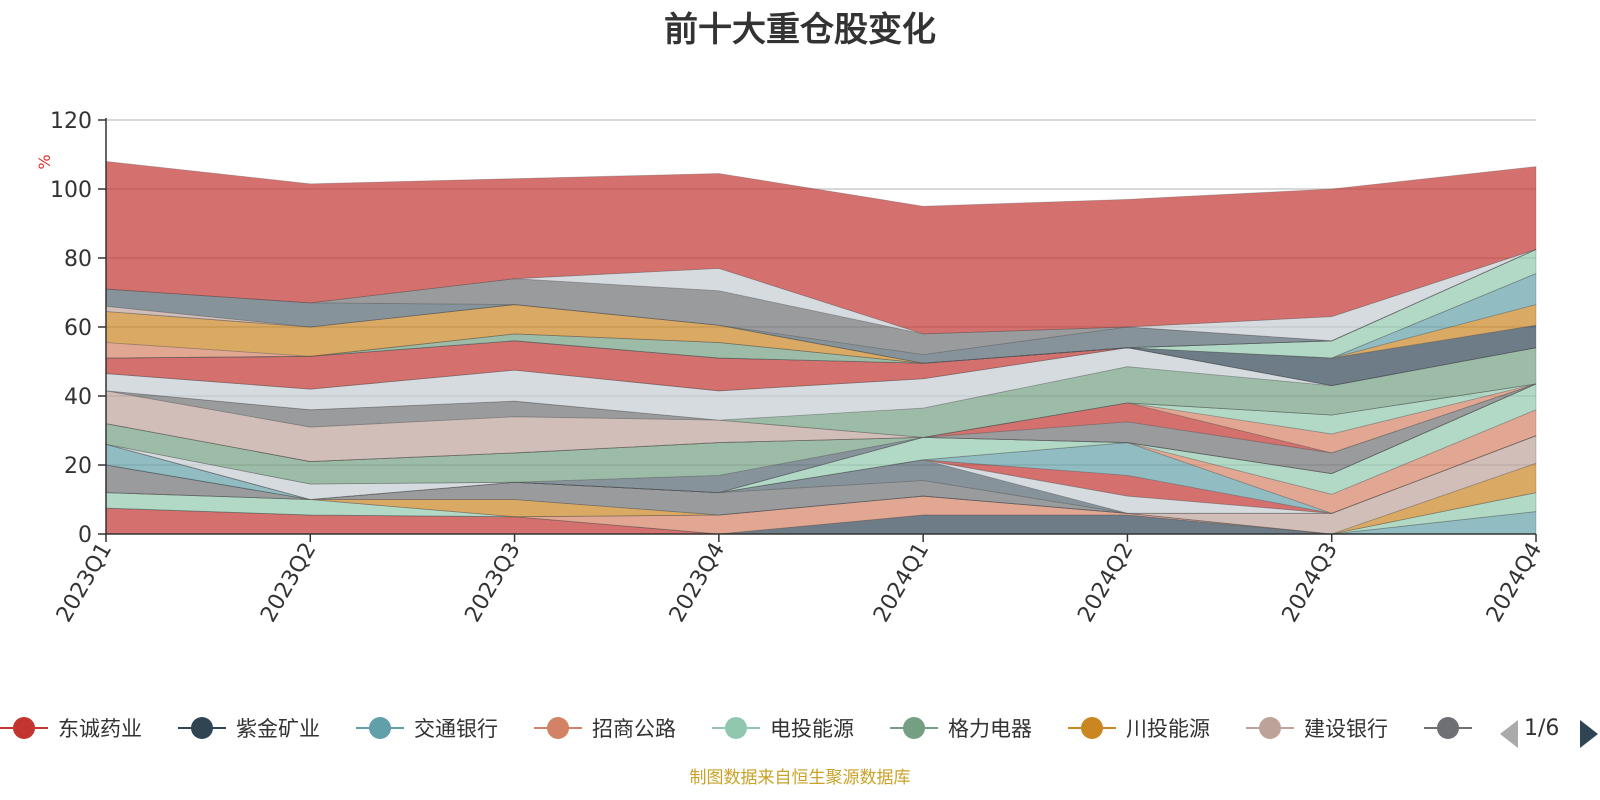 The width and height of the screenshot is (1600, 800). I want to click on legend-item: 东诚药业, so click(71, 728).